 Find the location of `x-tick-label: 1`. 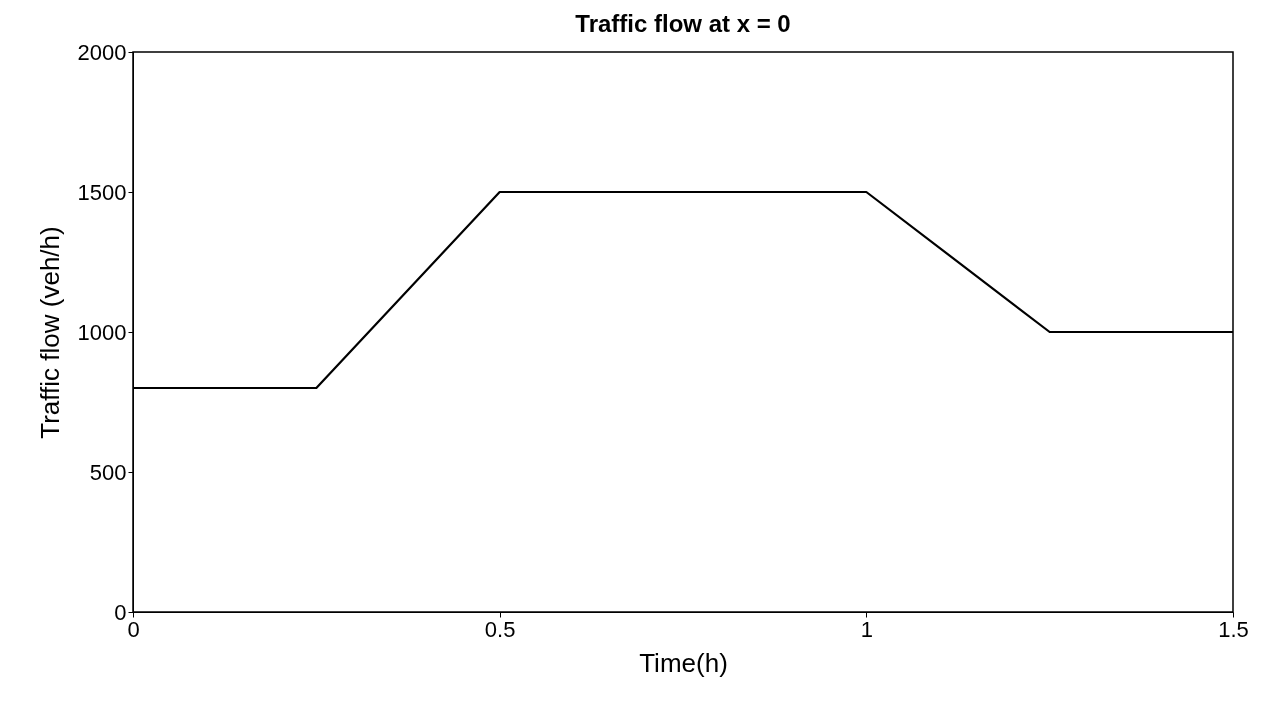

x-tick-label: 1 is located at coordinates (866, 629).